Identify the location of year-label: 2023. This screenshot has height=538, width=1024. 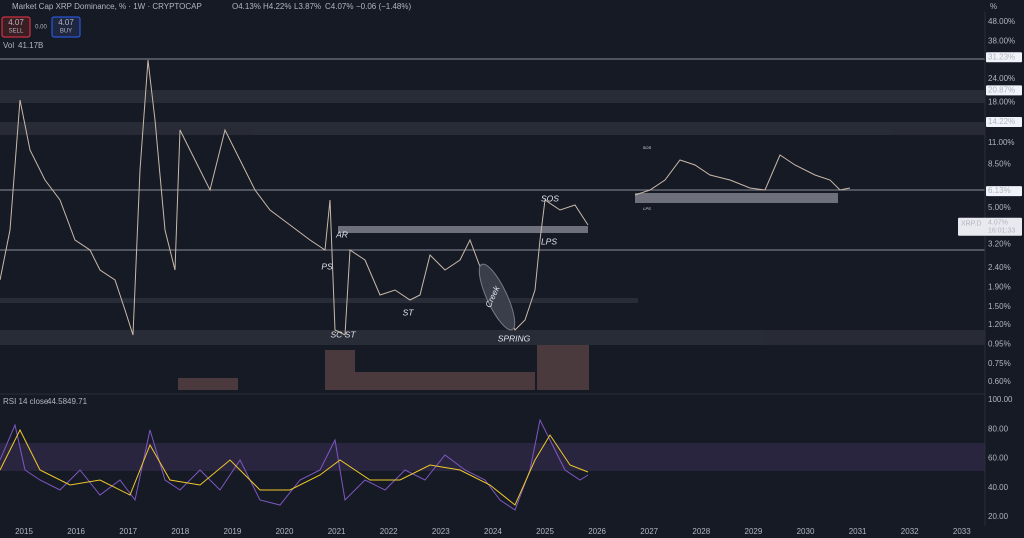
(441, 531).